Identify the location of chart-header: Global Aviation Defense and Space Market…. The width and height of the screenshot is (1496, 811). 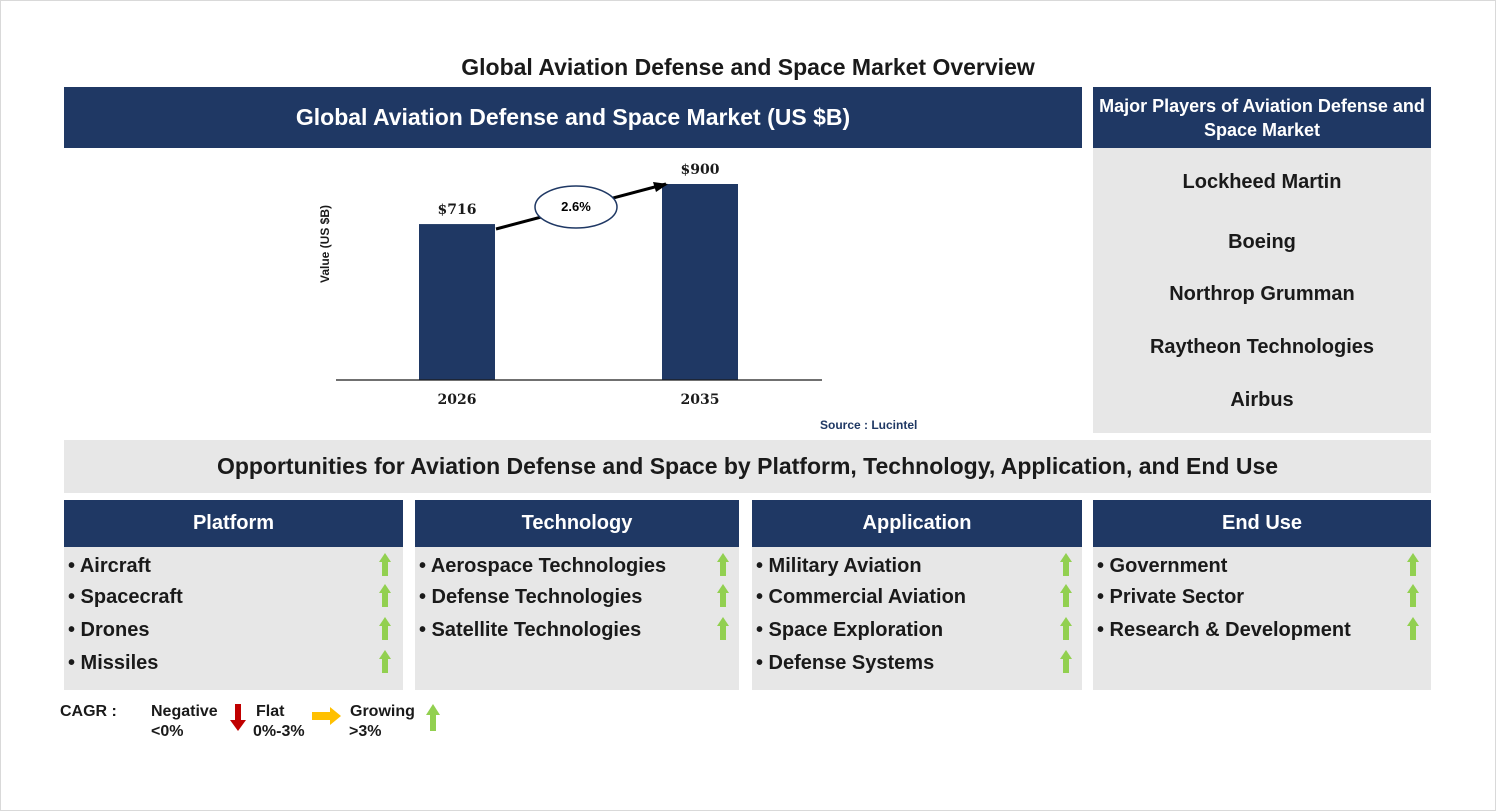
(573, 117).